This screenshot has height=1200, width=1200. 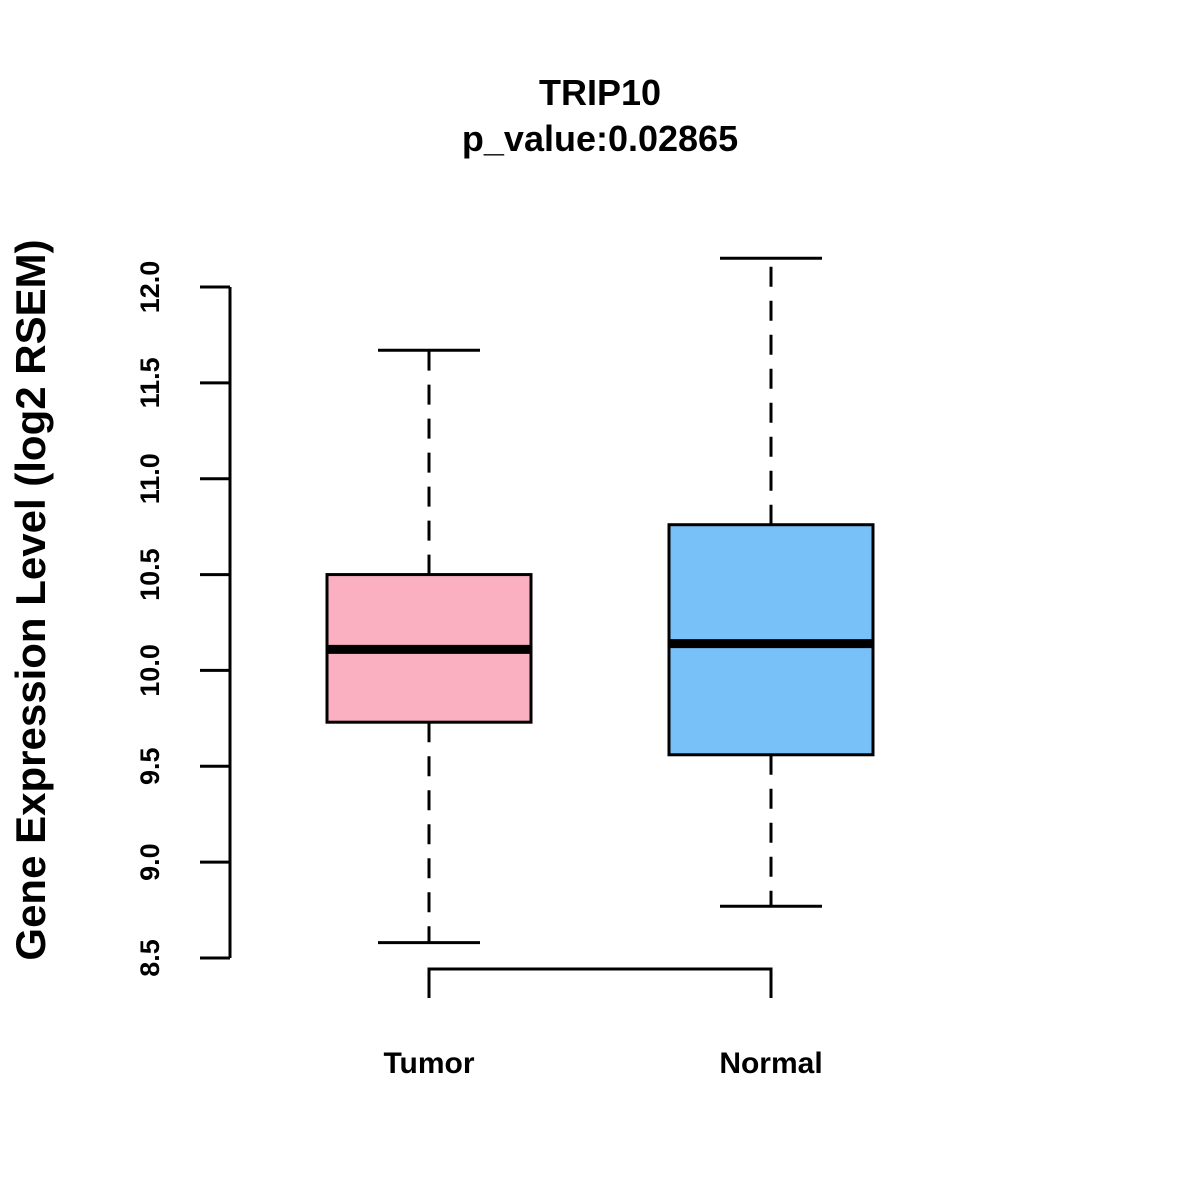 What do you see at coordinates (150, 767) in the screenshot?
I see `y-tick-label: 9.5` at bounding box center [150, 767].